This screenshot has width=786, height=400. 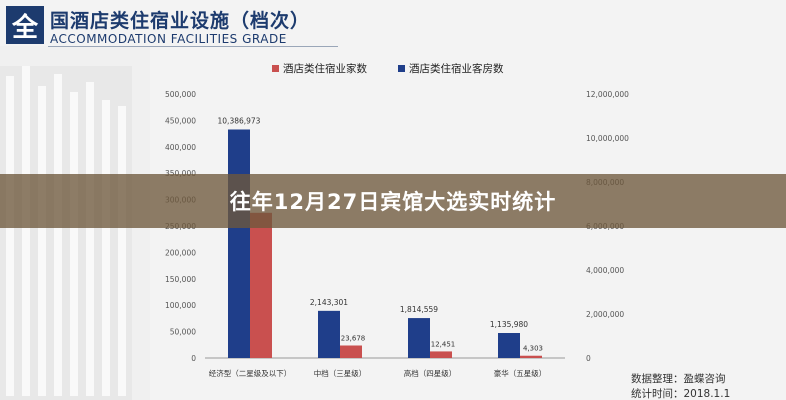 What do you see at coordinates (239, 120) in the screenshot?
I see `bar-rooms-value-label: 10,386,973` at bounding box center [239, 120].